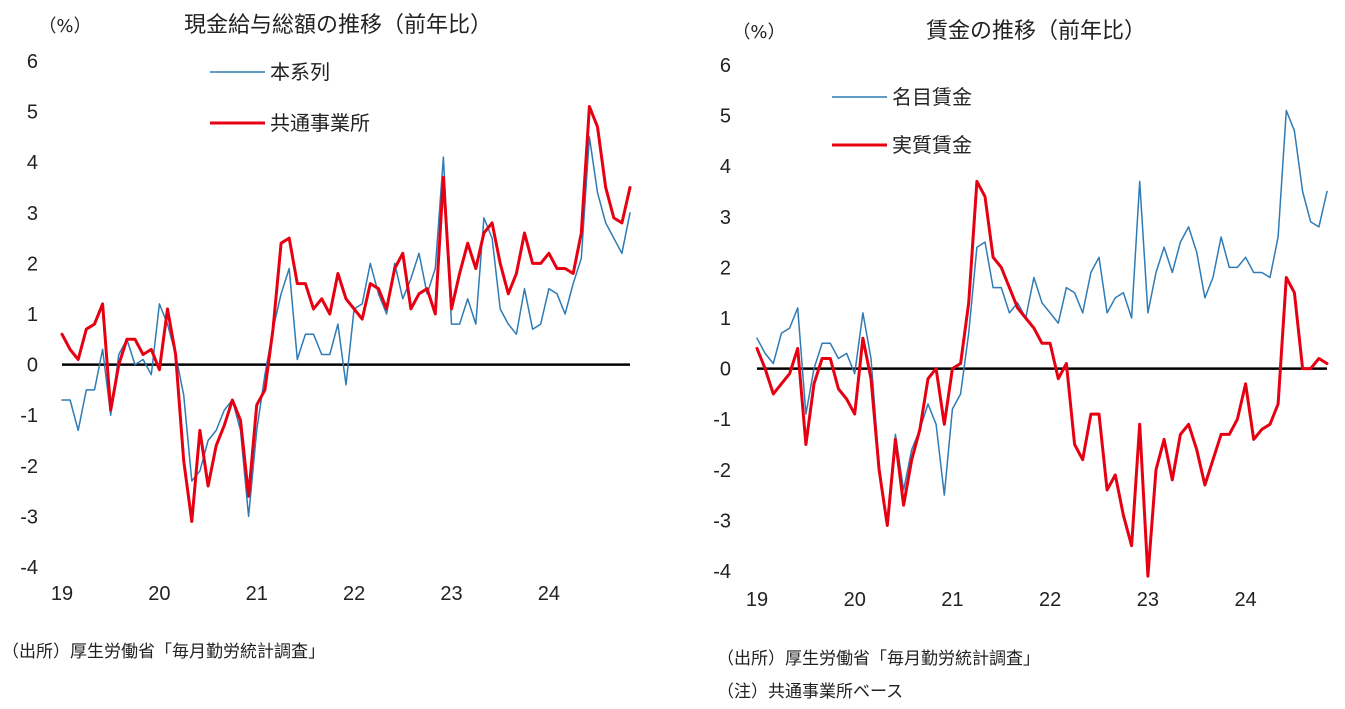 The width and height of the screenshot is (1345, 709). Describe the element at coordinates (932, 97) in the screenshot. I see `legend-label: 名目賃金` at that location.